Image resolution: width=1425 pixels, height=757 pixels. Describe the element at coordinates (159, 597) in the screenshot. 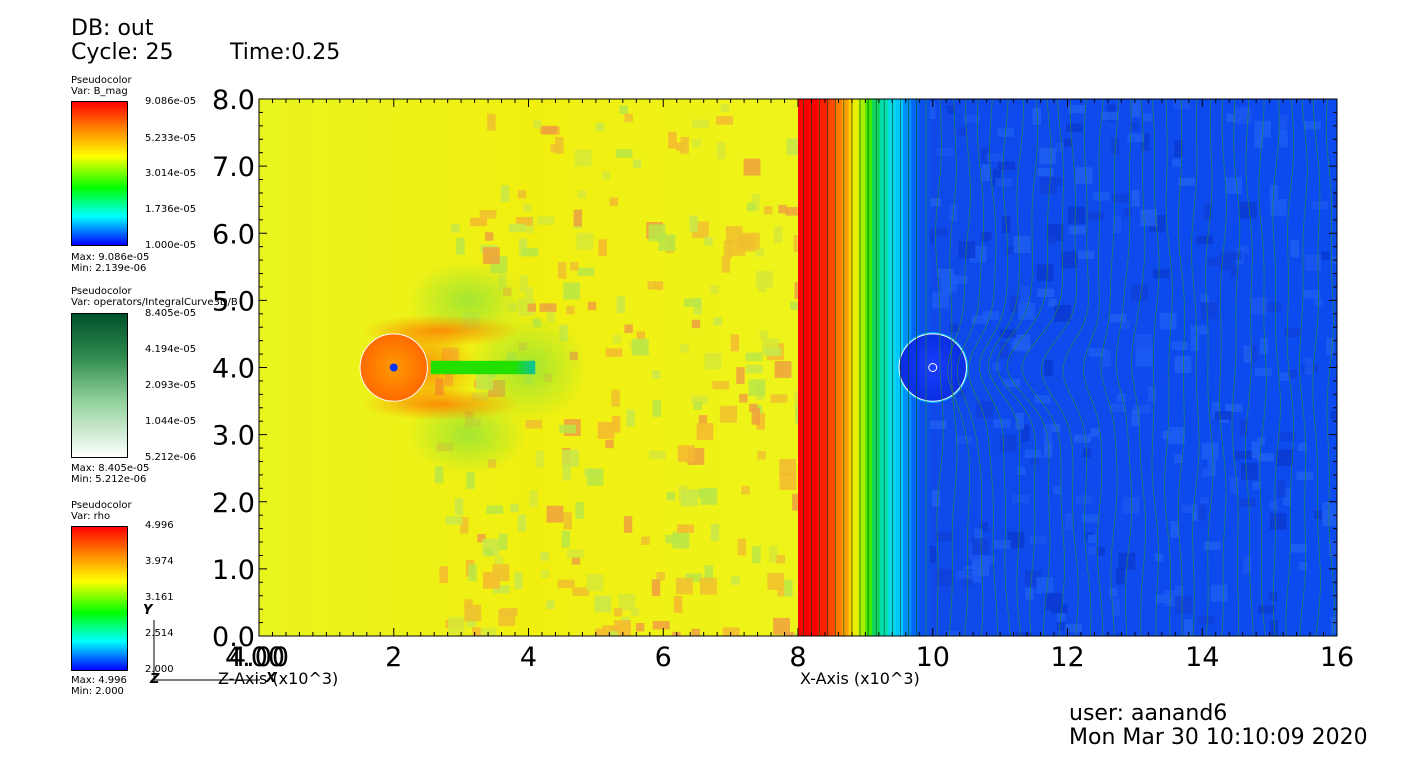

I see `legend-rho-tick: 3.161` at that location.